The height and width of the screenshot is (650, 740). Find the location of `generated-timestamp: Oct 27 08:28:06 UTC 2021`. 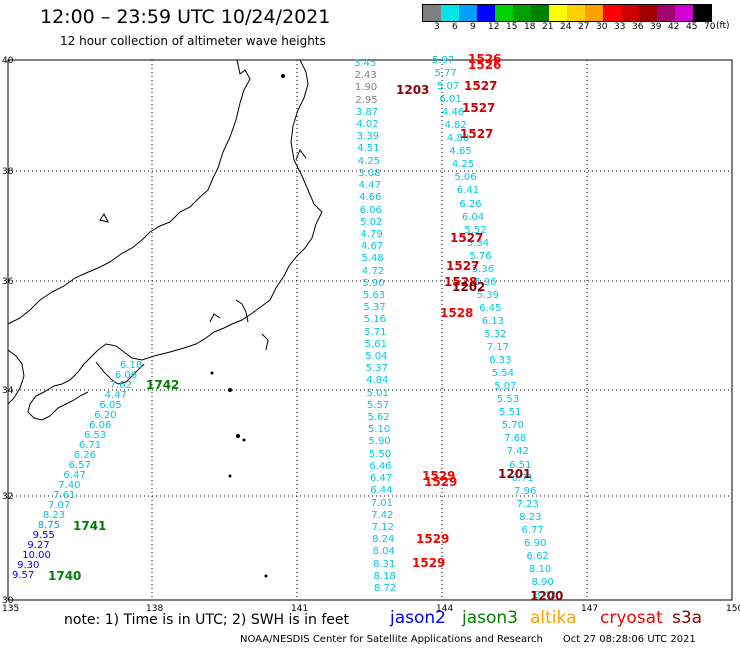

generated-timestamp: Oct 27 08:28:06 UTC 2021 is located at coordinates (629, 639).